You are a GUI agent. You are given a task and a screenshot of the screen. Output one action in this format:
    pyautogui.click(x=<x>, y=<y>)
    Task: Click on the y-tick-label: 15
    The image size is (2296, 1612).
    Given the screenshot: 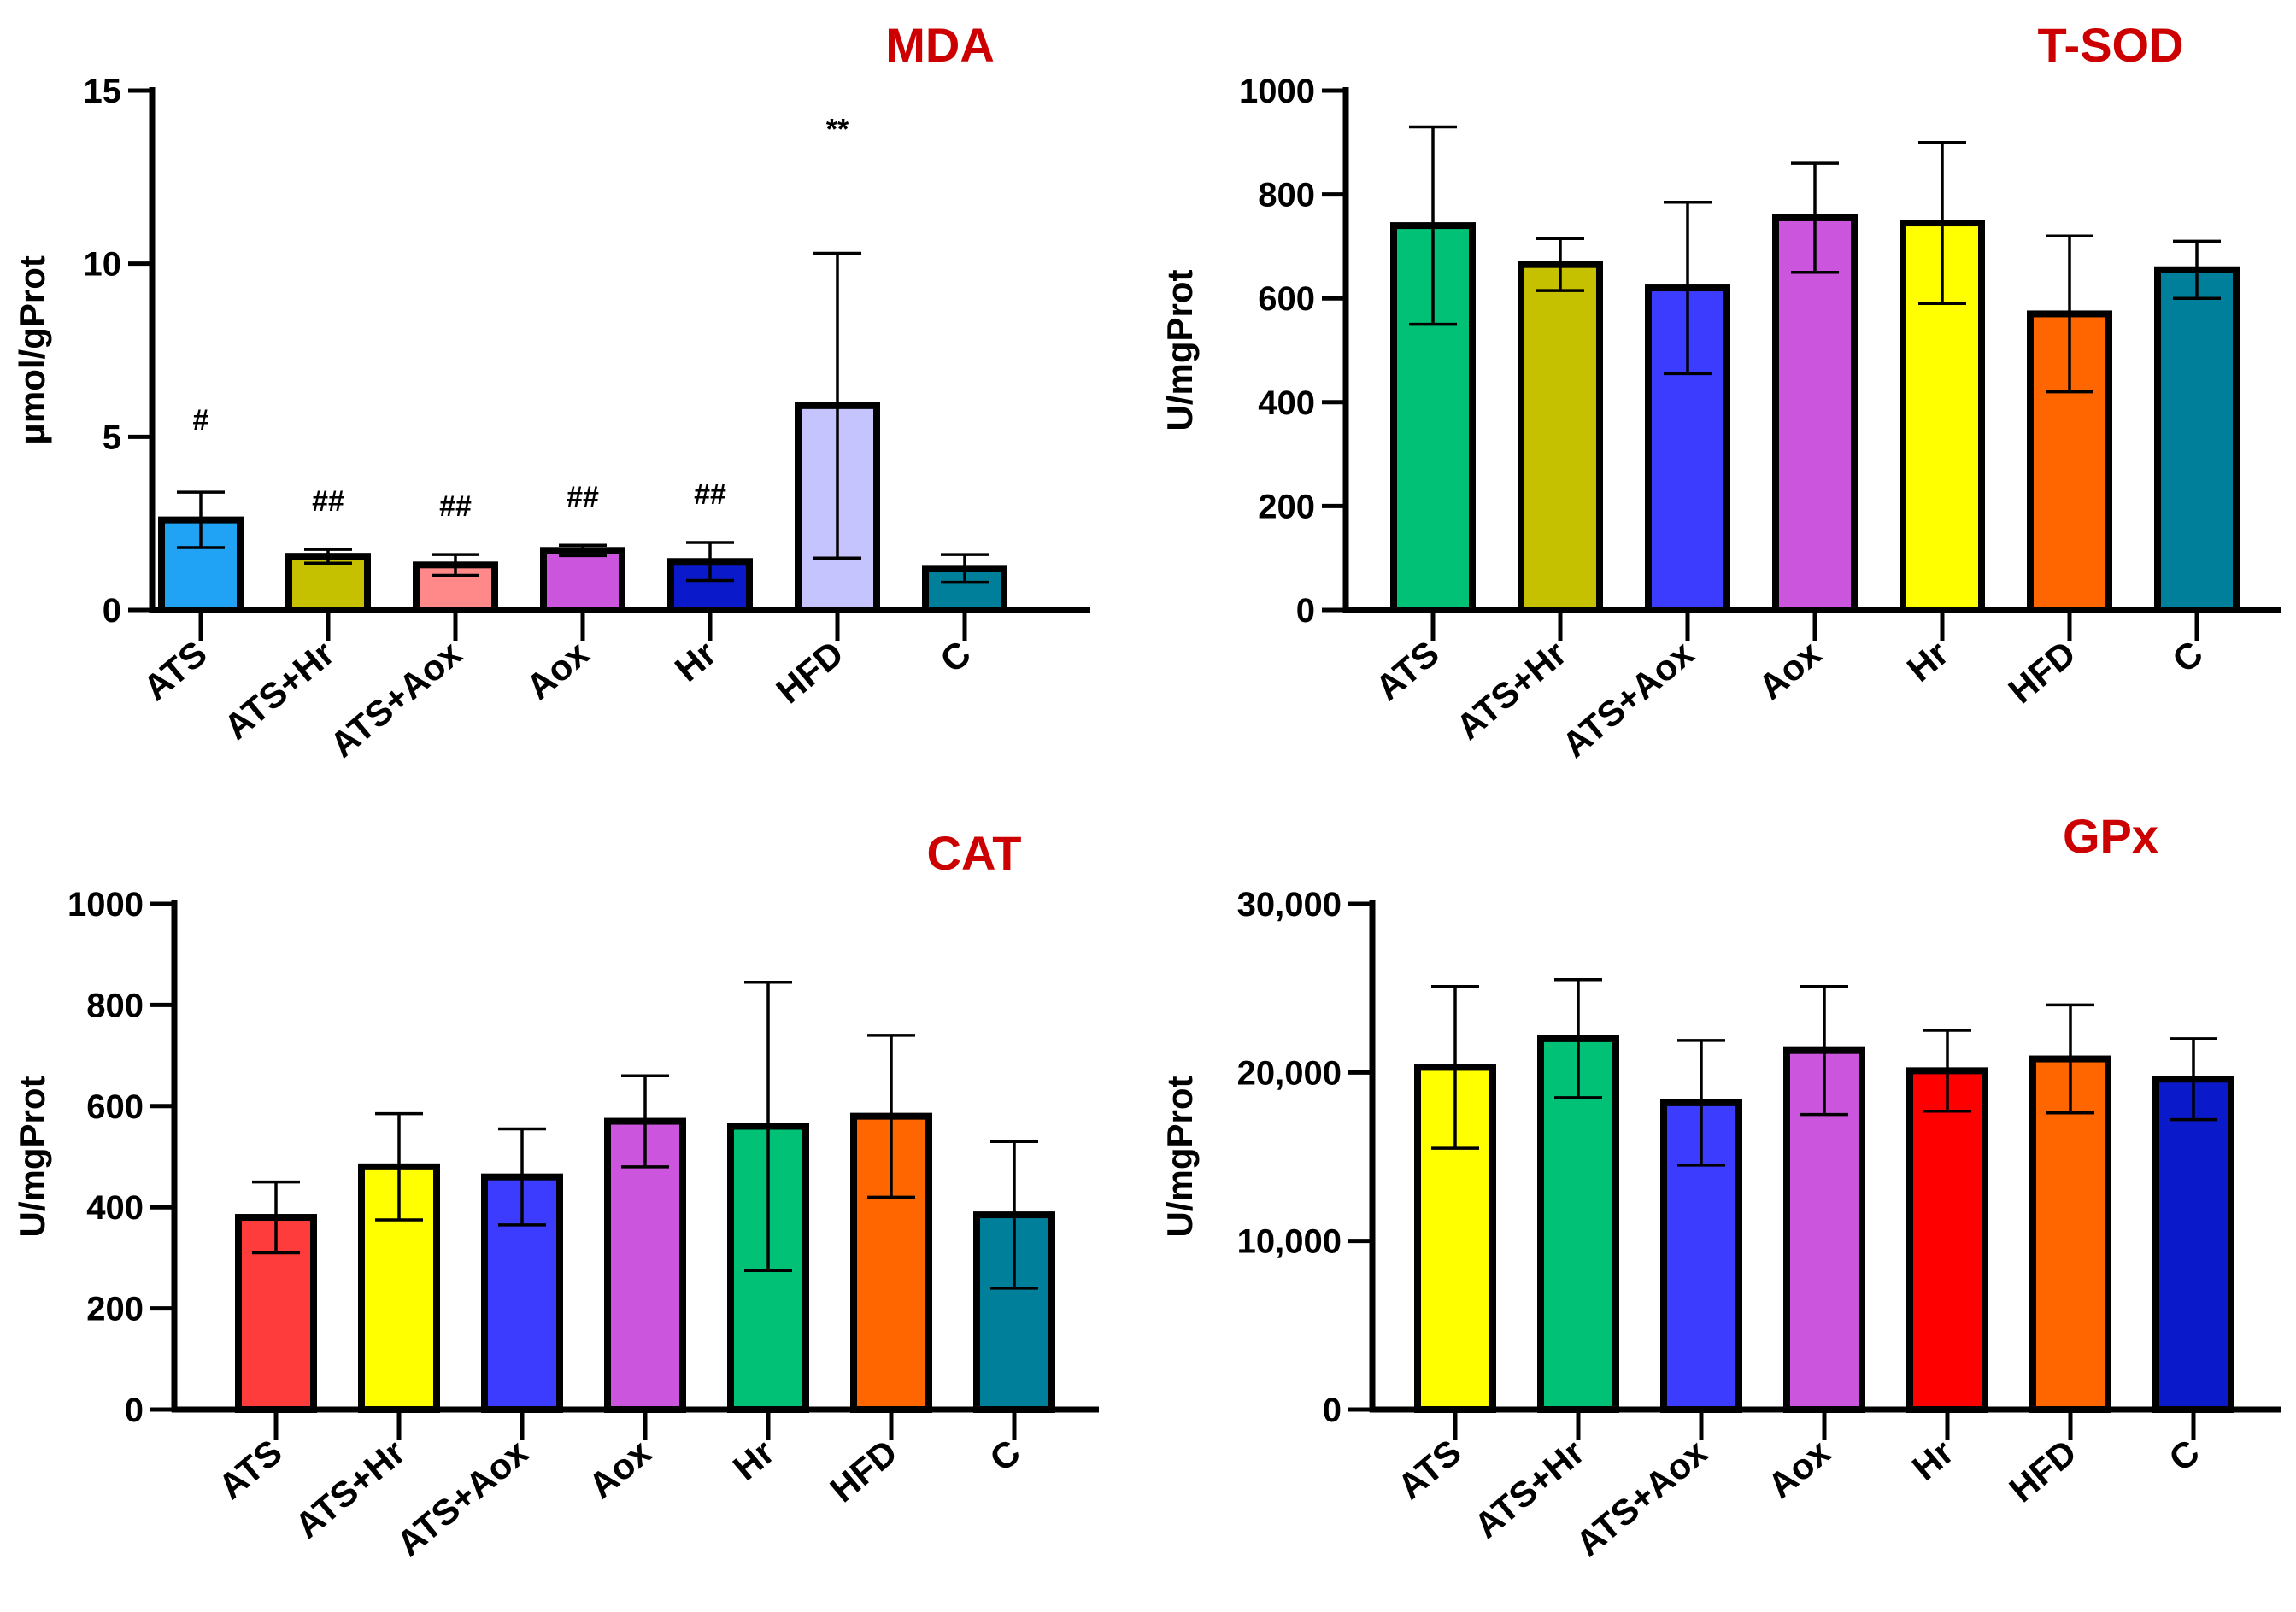 What is the action you would take?
    pyautogui.click(x=103, y=91)
    